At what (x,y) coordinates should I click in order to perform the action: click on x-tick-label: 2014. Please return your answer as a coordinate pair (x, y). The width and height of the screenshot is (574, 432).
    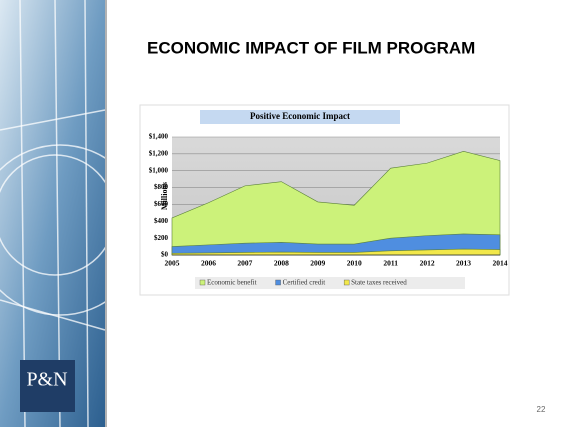
    Looking at the image, I should click on (500, 263).